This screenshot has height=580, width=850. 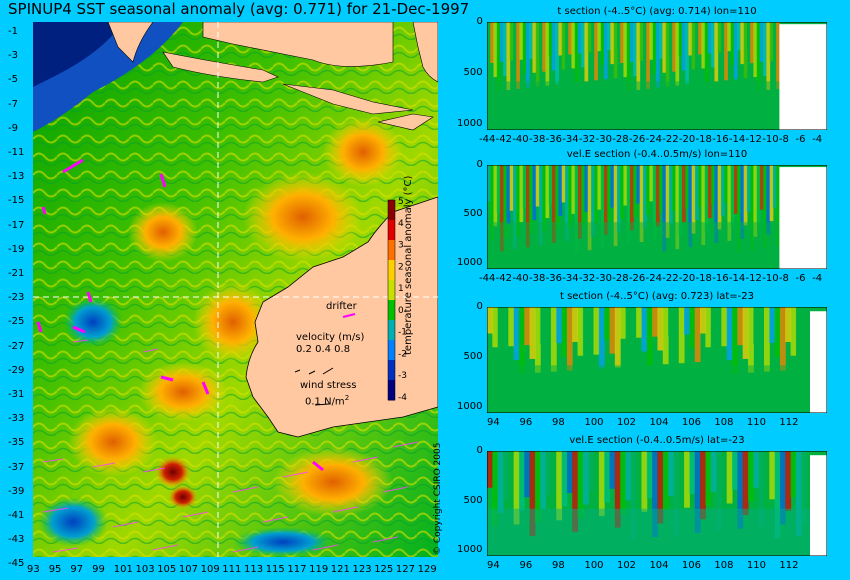 What do you see at coordinates (526, 422) in the screenshot?
I see `section-x-tick: 96` at bounding box center [526, 422].